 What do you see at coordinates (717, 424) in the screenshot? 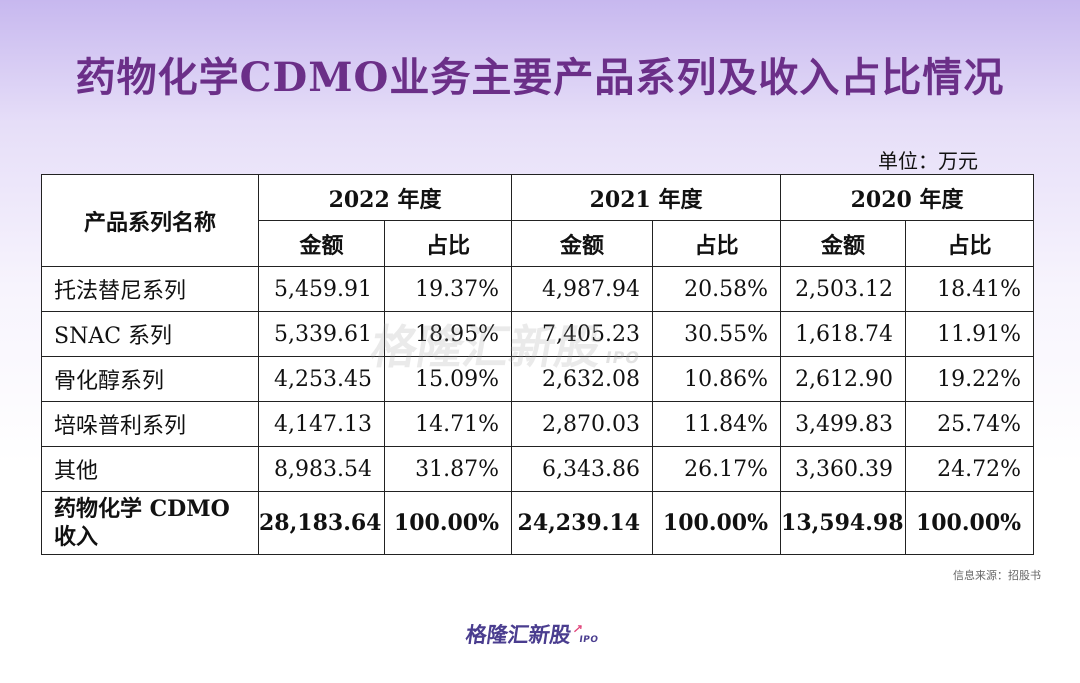
I see `cell-share-2021: 11.84%` at bounding box center [717, 424].